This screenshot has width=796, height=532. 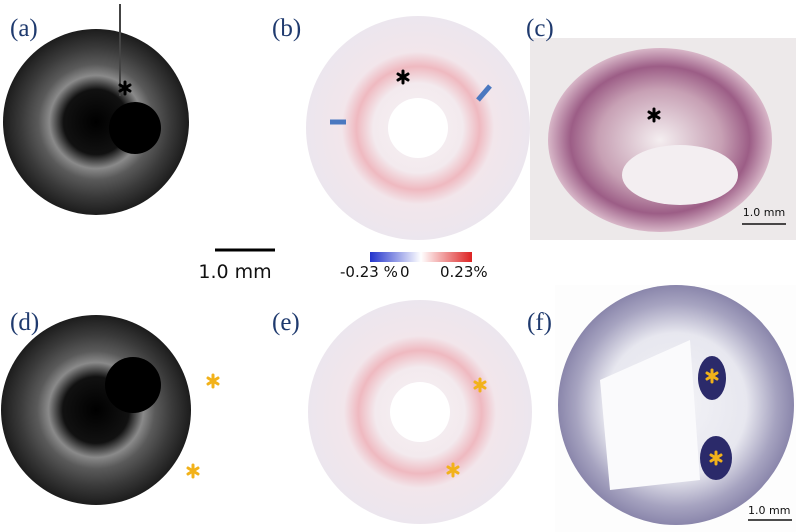 I want to click on colorbar, so click(x=421, y=257).